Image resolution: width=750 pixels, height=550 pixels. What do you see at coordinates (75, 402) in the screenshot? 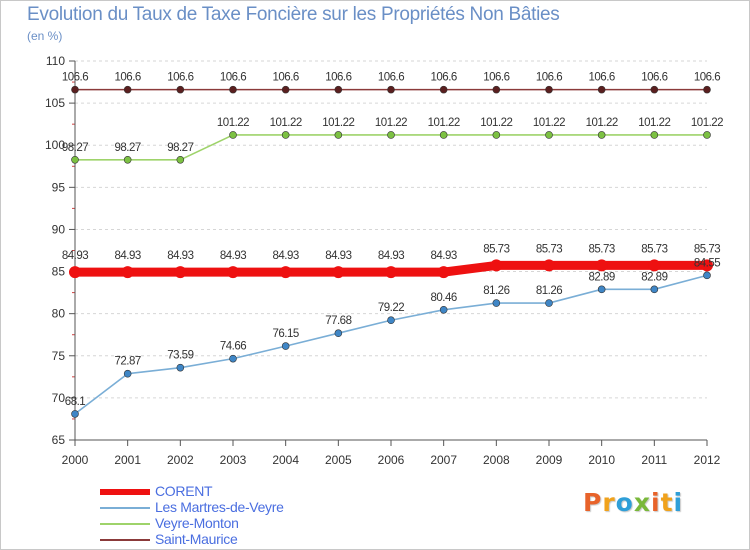
I see `data-label-les-martres-de-veyre: 68.1` at bounding box center [75, 402].